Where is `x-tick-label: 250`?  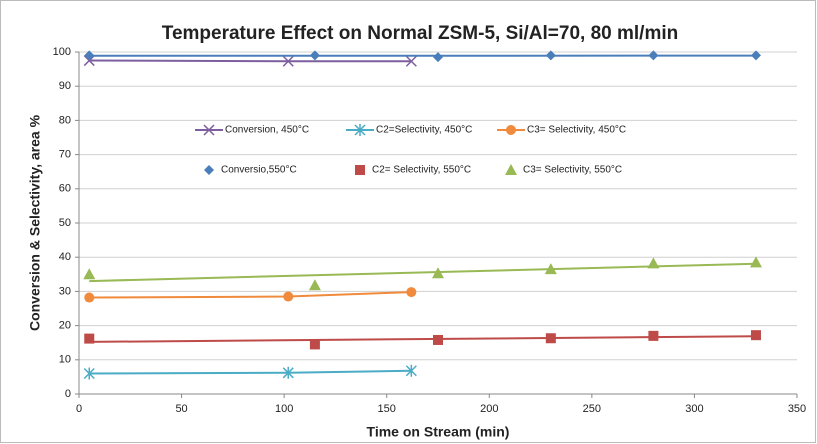
x-tick-label: 250 is located at coordinates (592, 409).